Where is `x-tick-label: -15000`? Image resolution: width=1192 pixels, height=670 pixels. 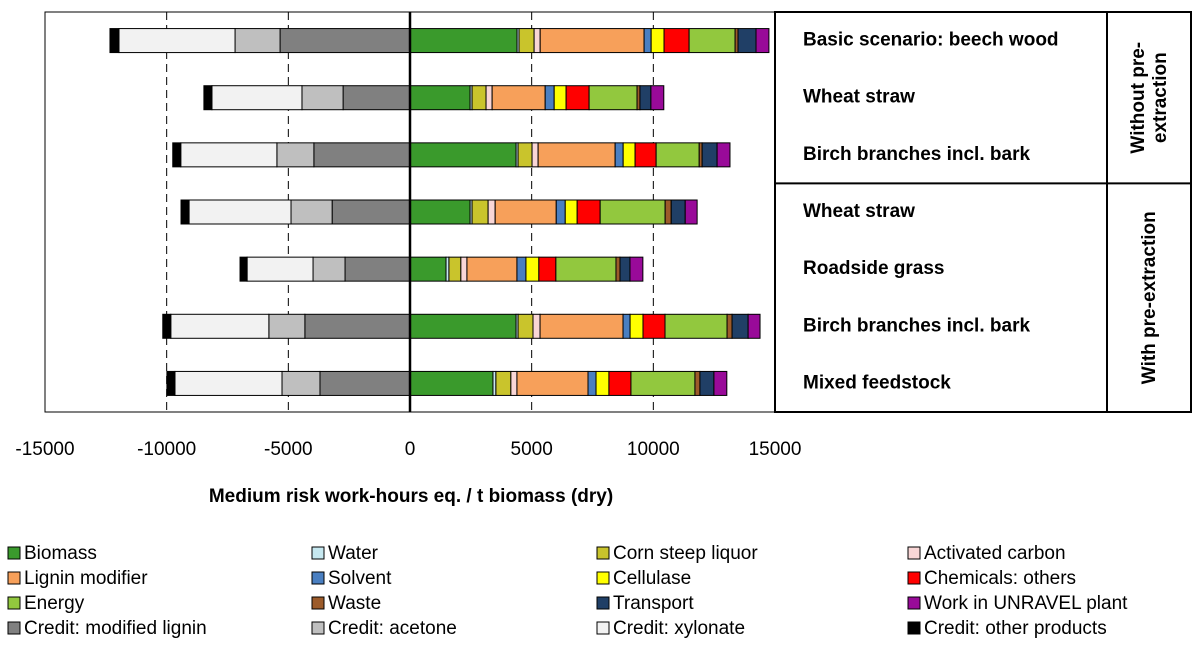
x-tick-label: -15000 is located at coordinates (44, 449).